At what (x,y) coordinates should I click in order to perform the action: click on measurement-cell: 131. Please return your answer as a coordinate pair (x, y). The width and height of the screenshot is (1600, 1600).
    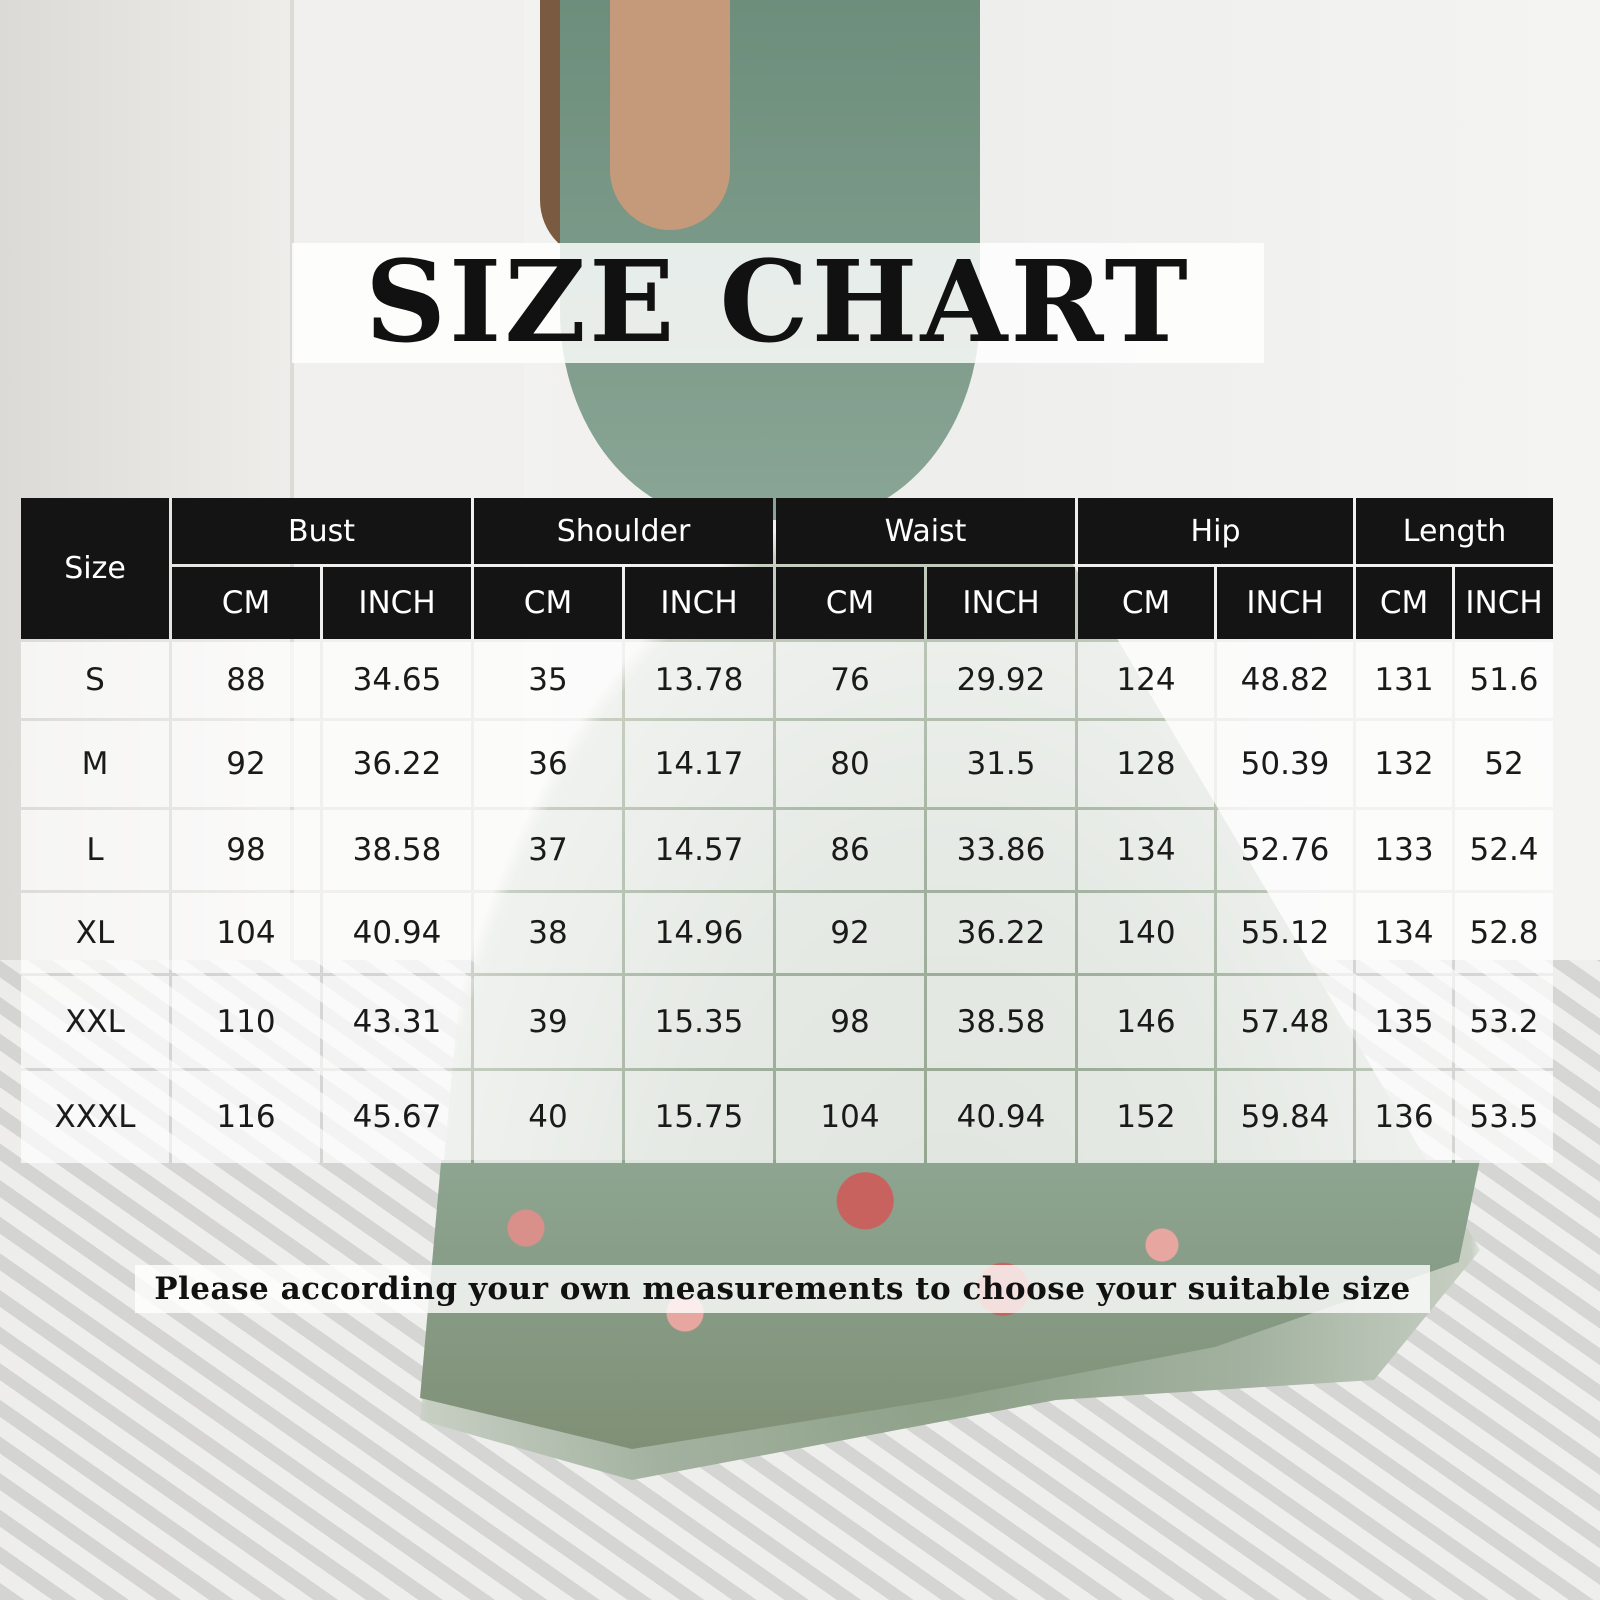
    Looking at the image, I should click on (1404, 680).